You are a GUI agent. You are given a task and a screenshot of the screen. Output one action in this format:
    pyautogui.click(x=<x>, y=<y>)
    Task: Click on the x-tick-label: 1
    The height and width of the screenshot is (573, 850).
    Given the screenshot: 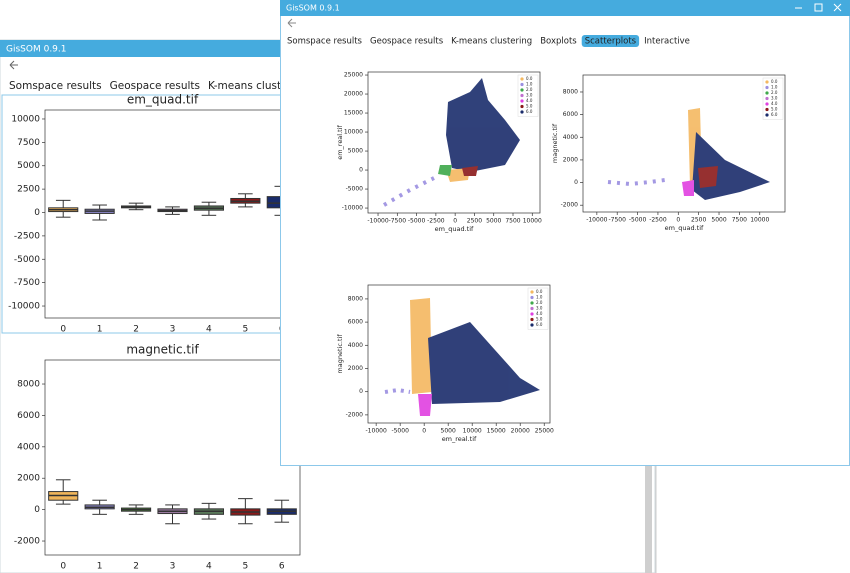 What is the action you would take?
    pyautogui.click(x=100, y=330)
    